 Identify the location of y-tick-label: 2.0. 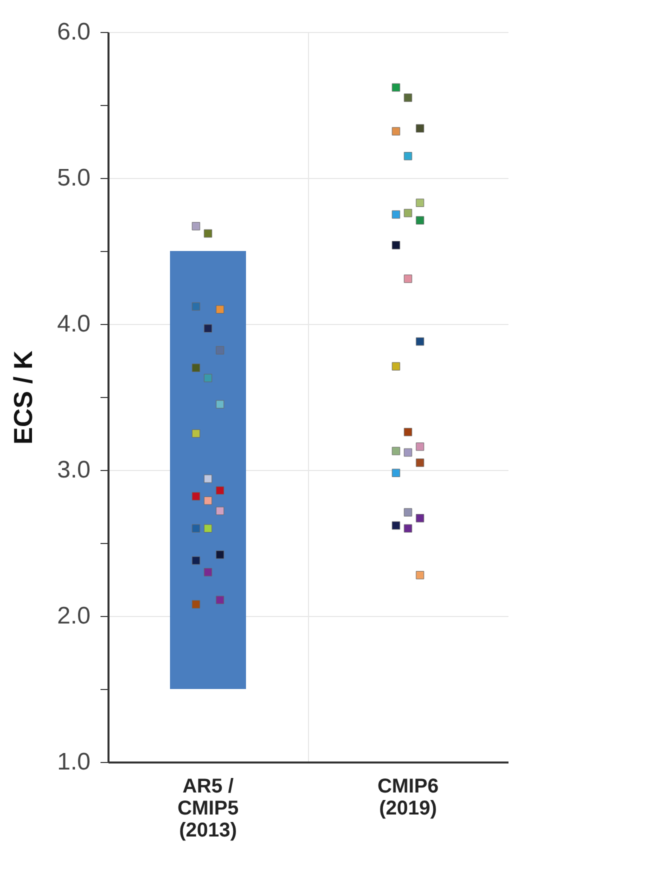
(73, 616).